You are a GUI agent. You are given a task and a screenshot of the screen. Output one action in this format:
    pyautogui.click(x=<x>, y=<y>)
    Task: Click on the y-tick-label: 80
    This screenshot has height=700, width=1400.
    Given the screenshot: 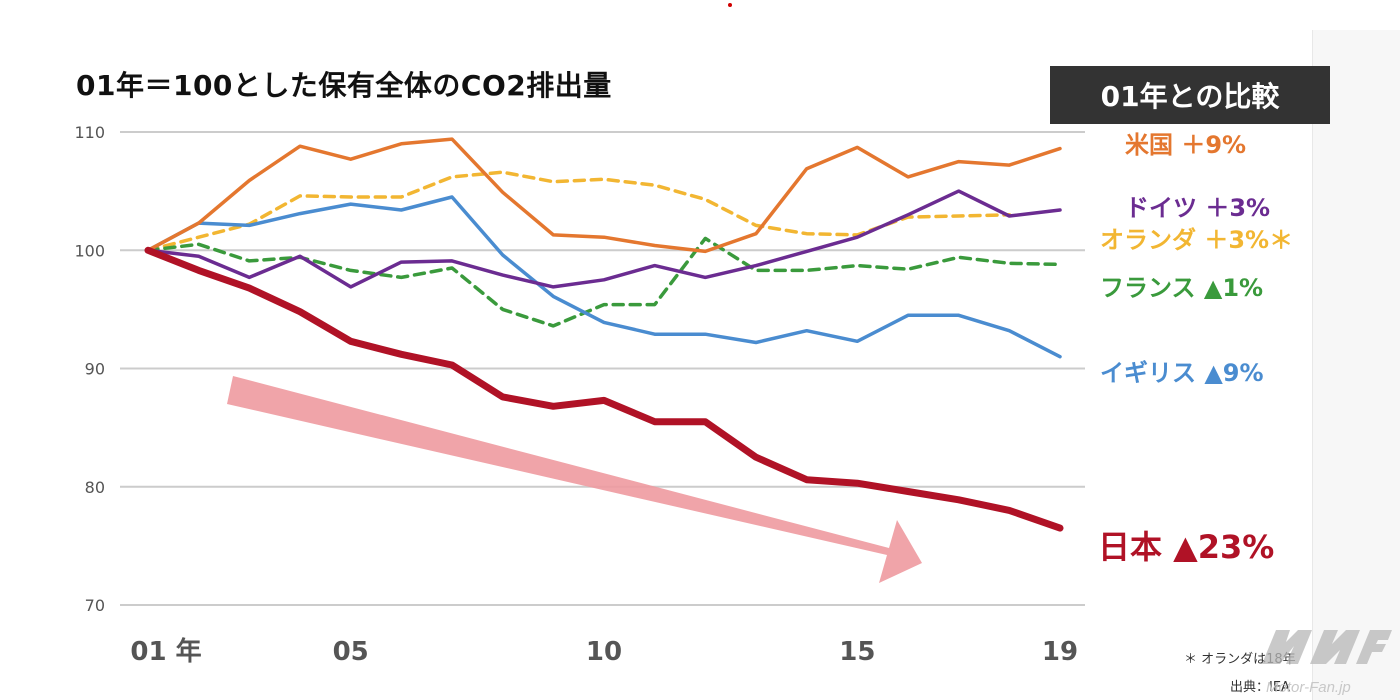 What is the action you would take?
    pyautogui.click(x=95, y=487)
    